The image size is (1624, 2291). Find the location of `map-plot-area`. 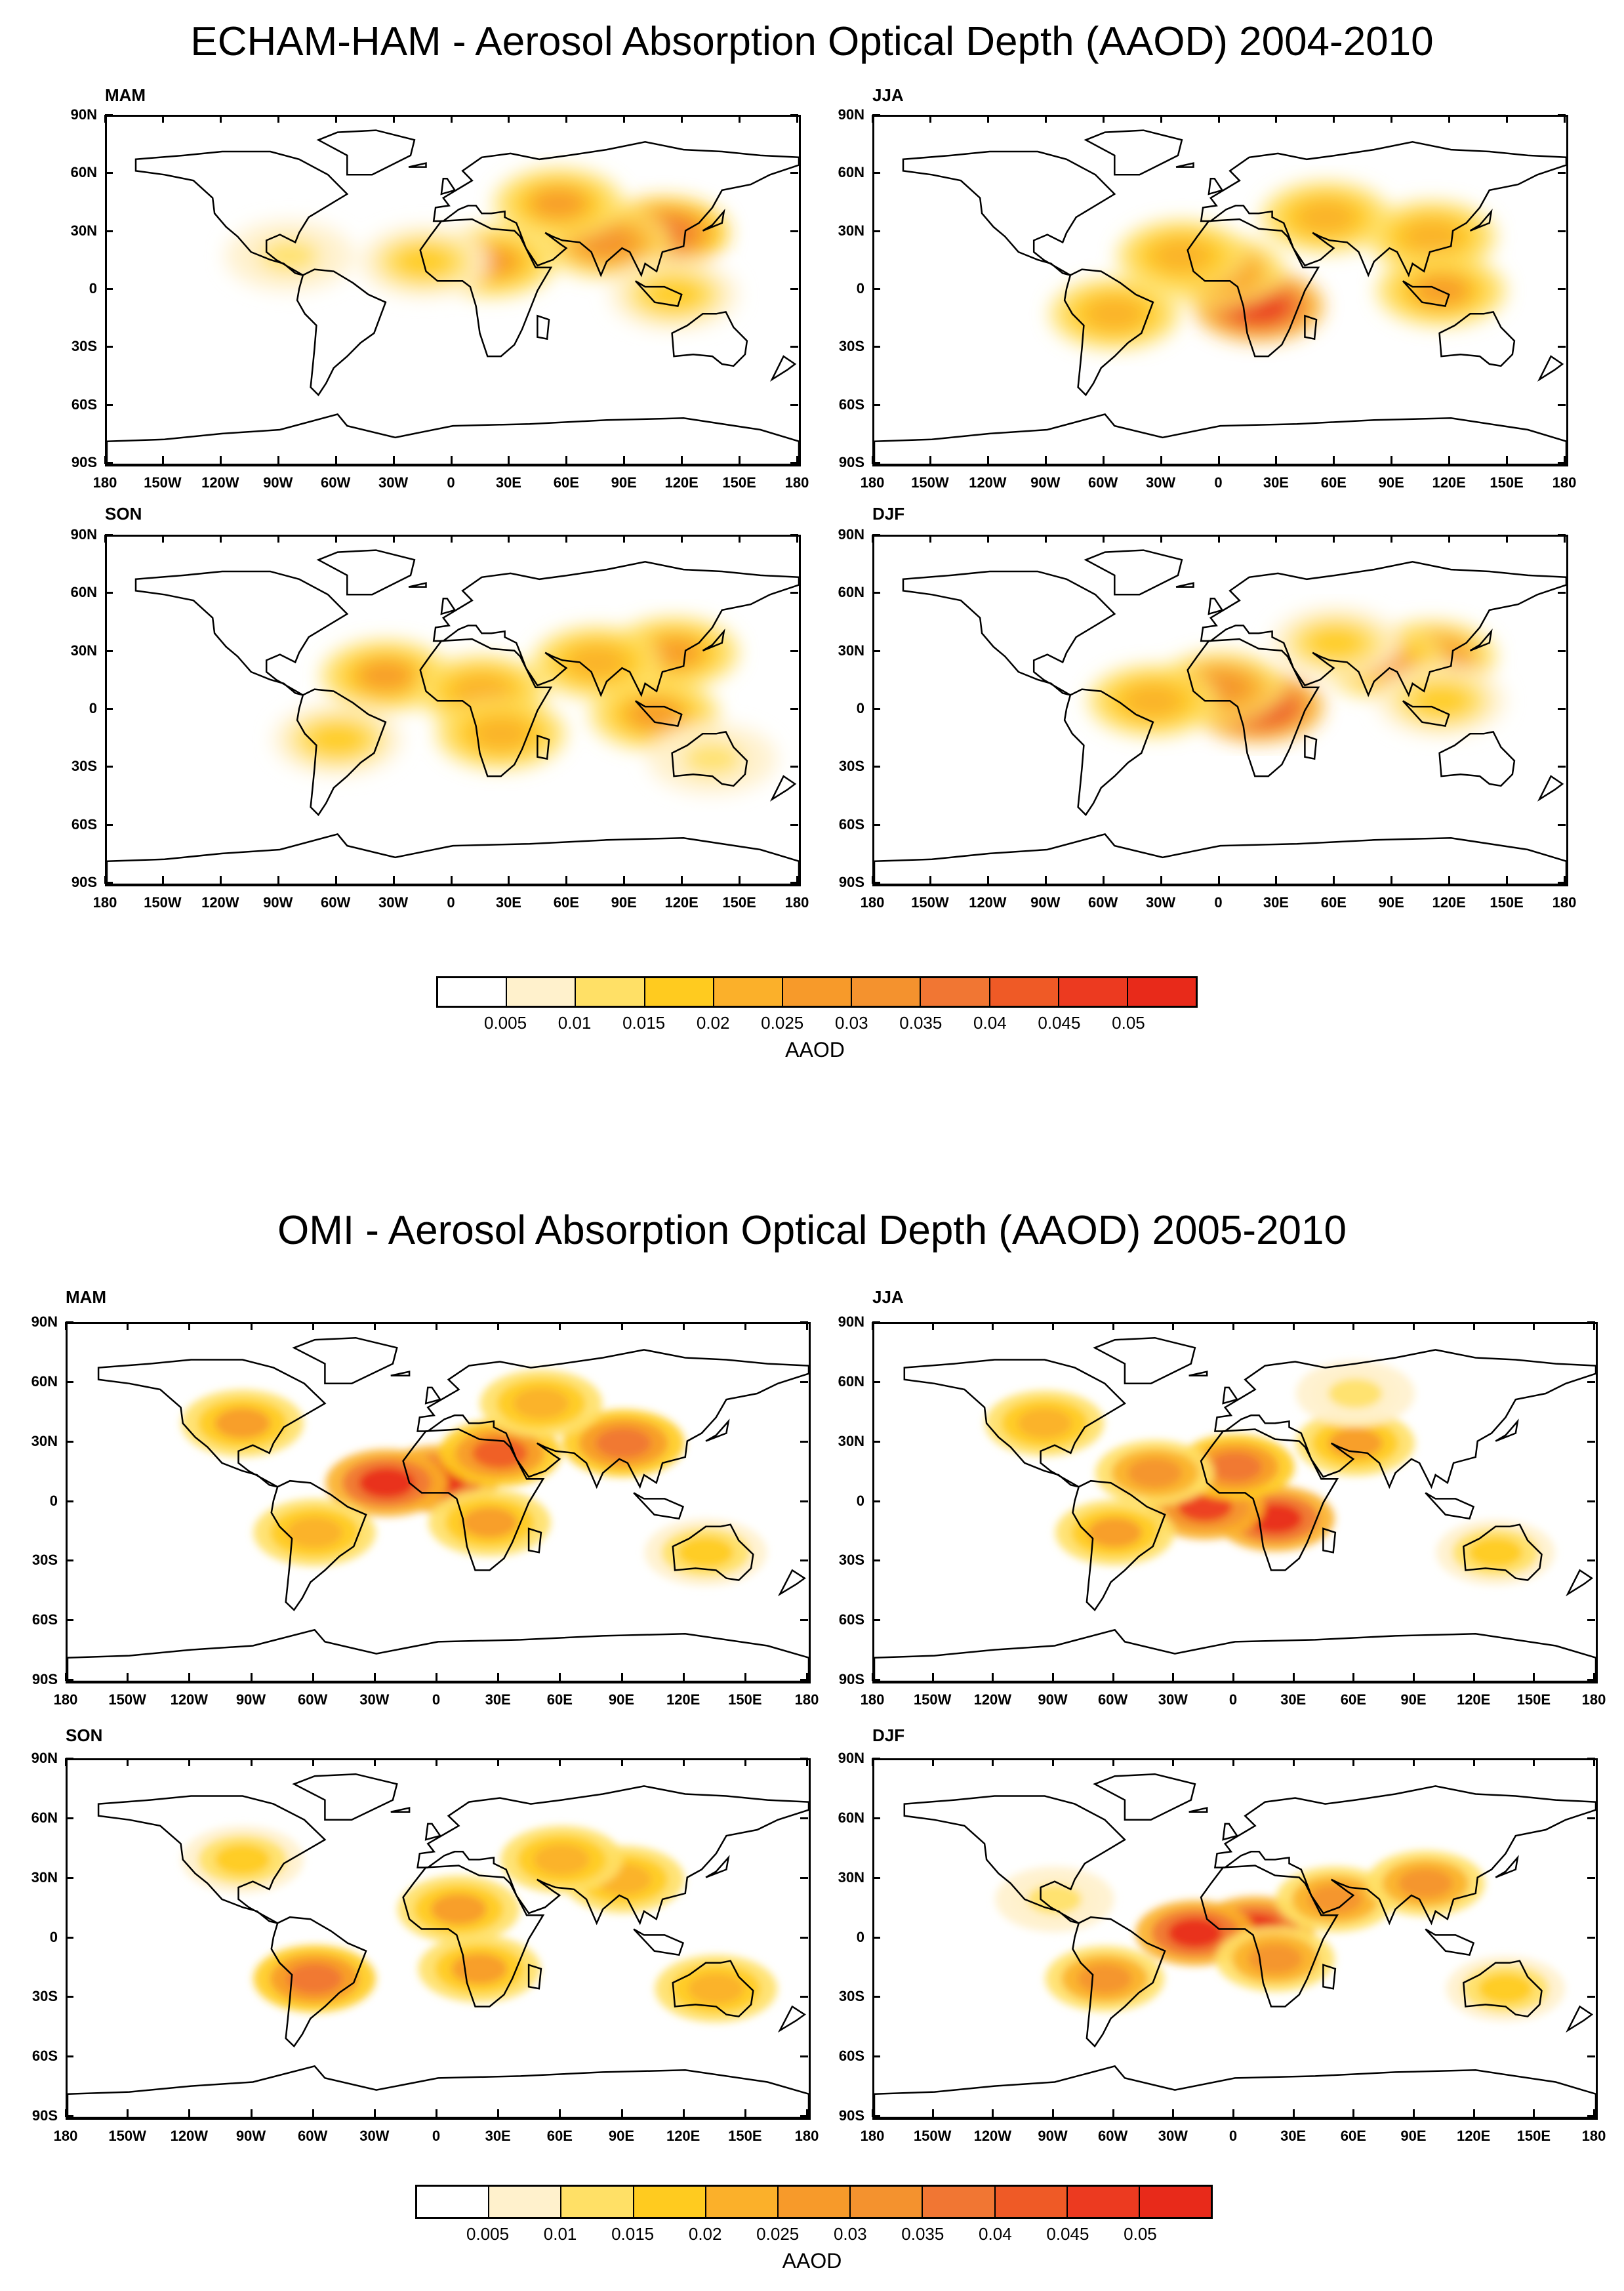

map-plot-area is located at coordinates (1235, 1502).